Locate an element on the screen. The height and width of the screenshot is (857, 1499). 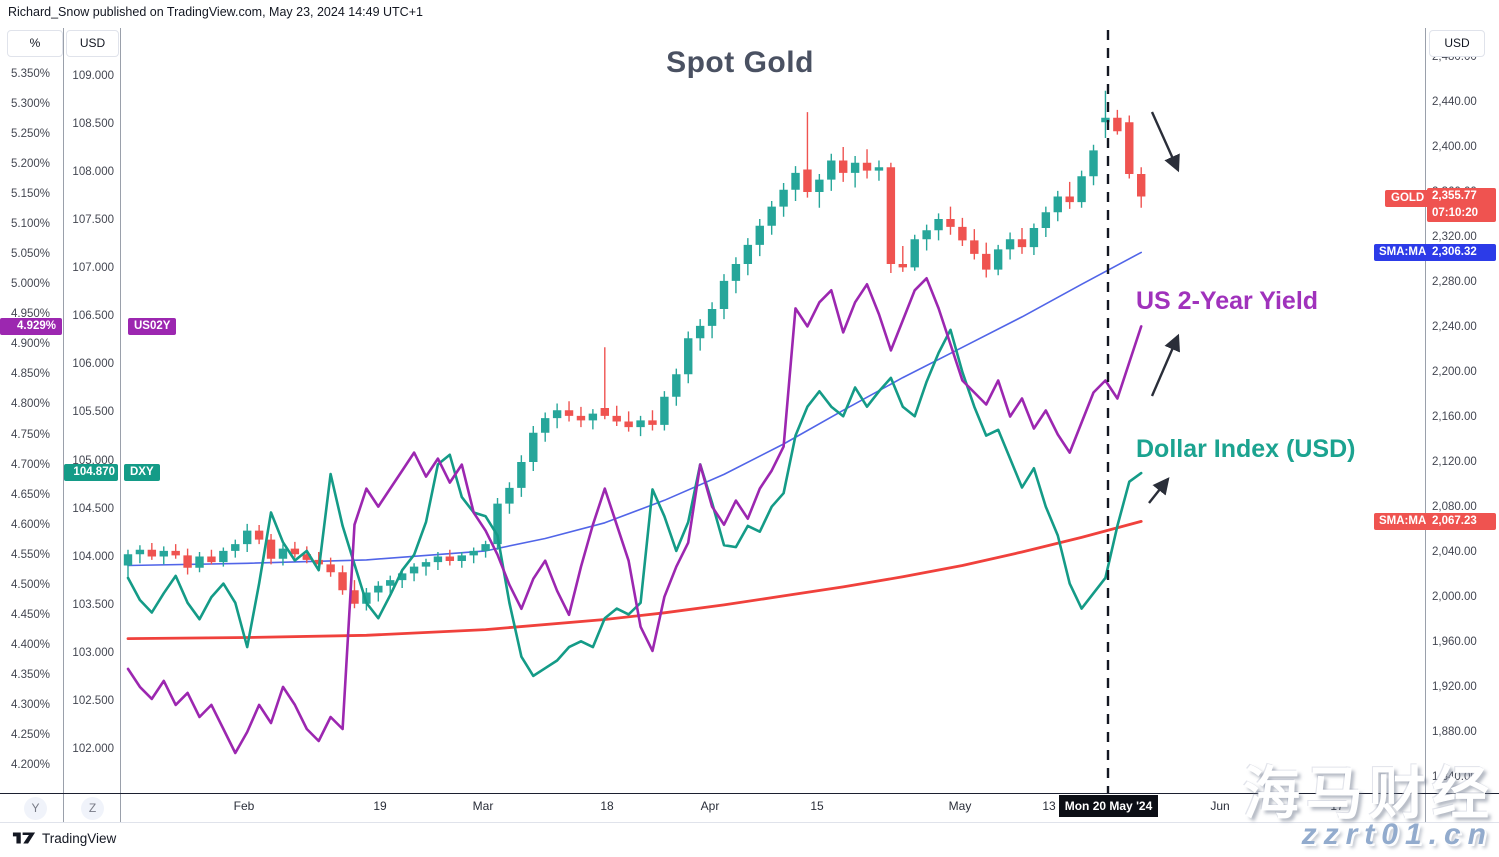
usd-axis-tick: 107.500 is located at coordinates (93, 220).